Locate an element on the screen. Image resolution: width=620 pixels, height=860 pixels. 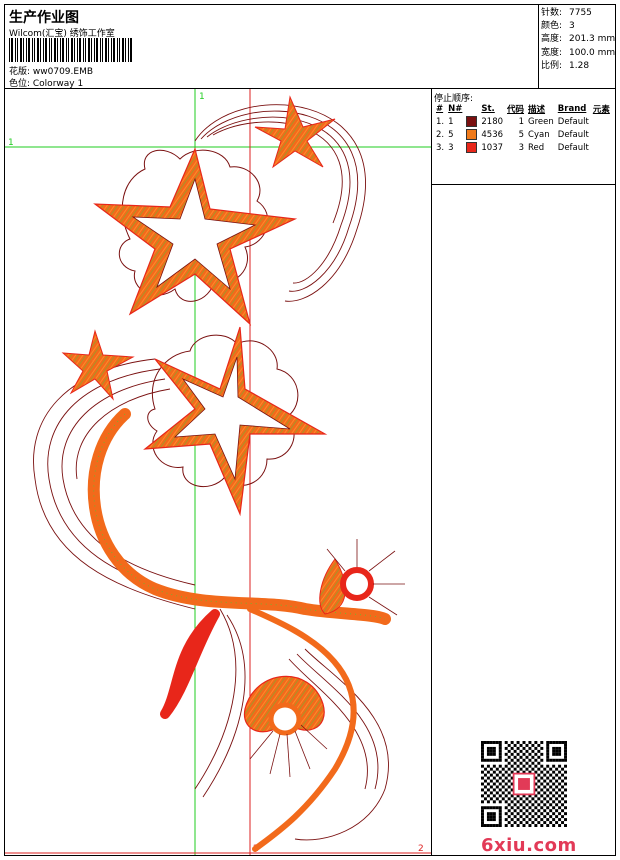
stop-row: 1. 1 2180 1 Green Default is located at coordinates (523, 121).